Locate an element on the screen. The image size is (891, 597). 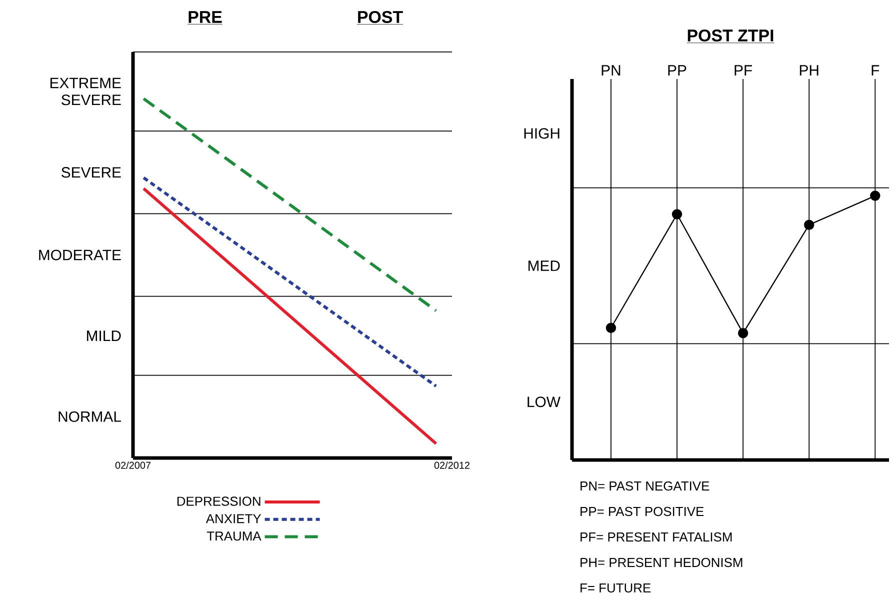
text: MILD is located at coordinates (104, 335).